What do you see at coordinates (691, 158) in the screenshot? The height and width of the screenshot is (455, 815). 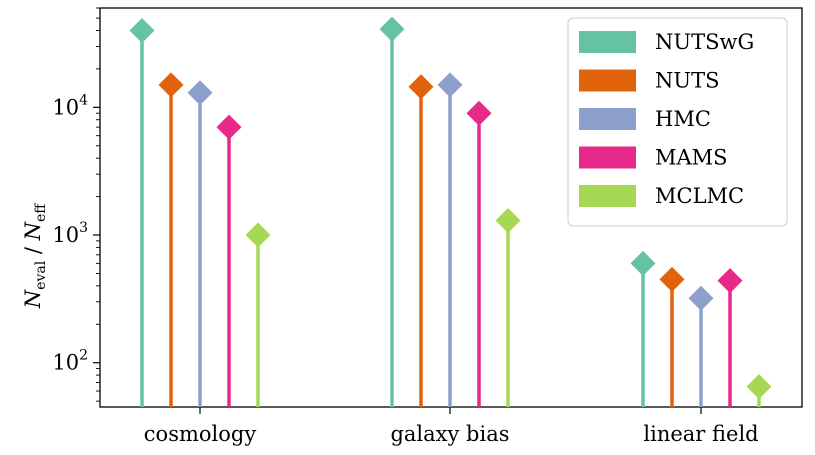 I see `legend-label-mams: MAMS` at bounding box center [691, 158].